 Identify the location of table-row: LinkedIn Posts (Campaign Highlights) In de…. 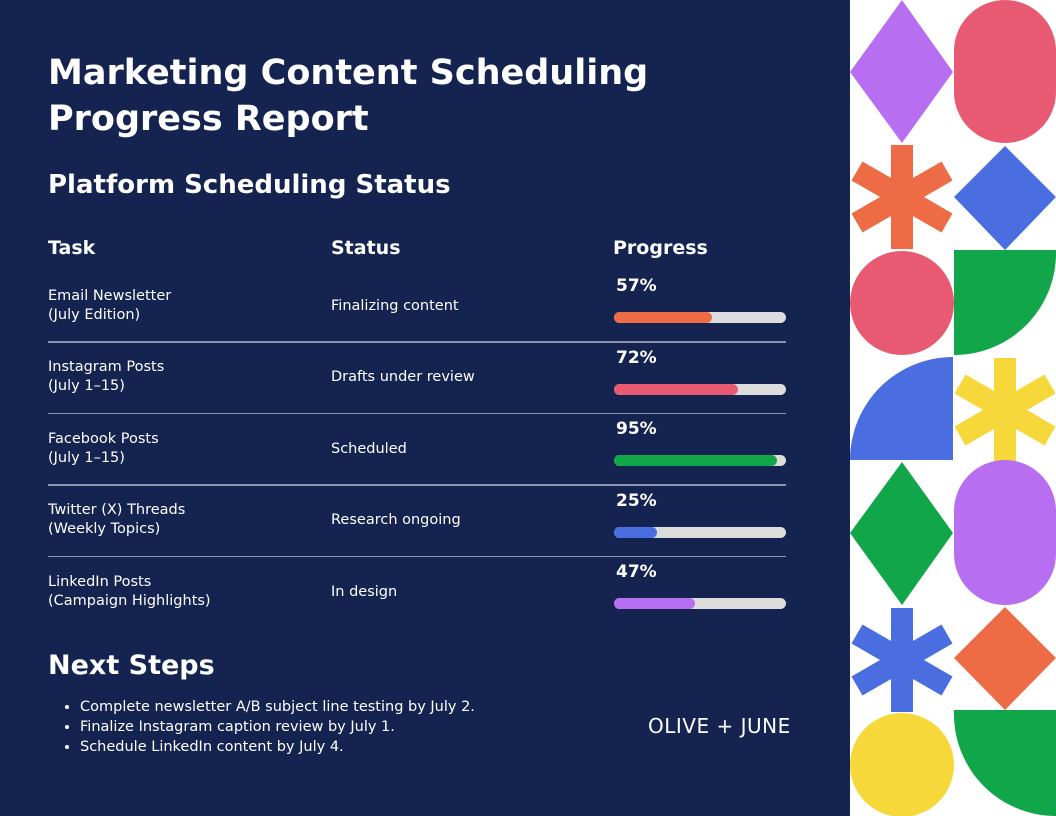
(417, 591).